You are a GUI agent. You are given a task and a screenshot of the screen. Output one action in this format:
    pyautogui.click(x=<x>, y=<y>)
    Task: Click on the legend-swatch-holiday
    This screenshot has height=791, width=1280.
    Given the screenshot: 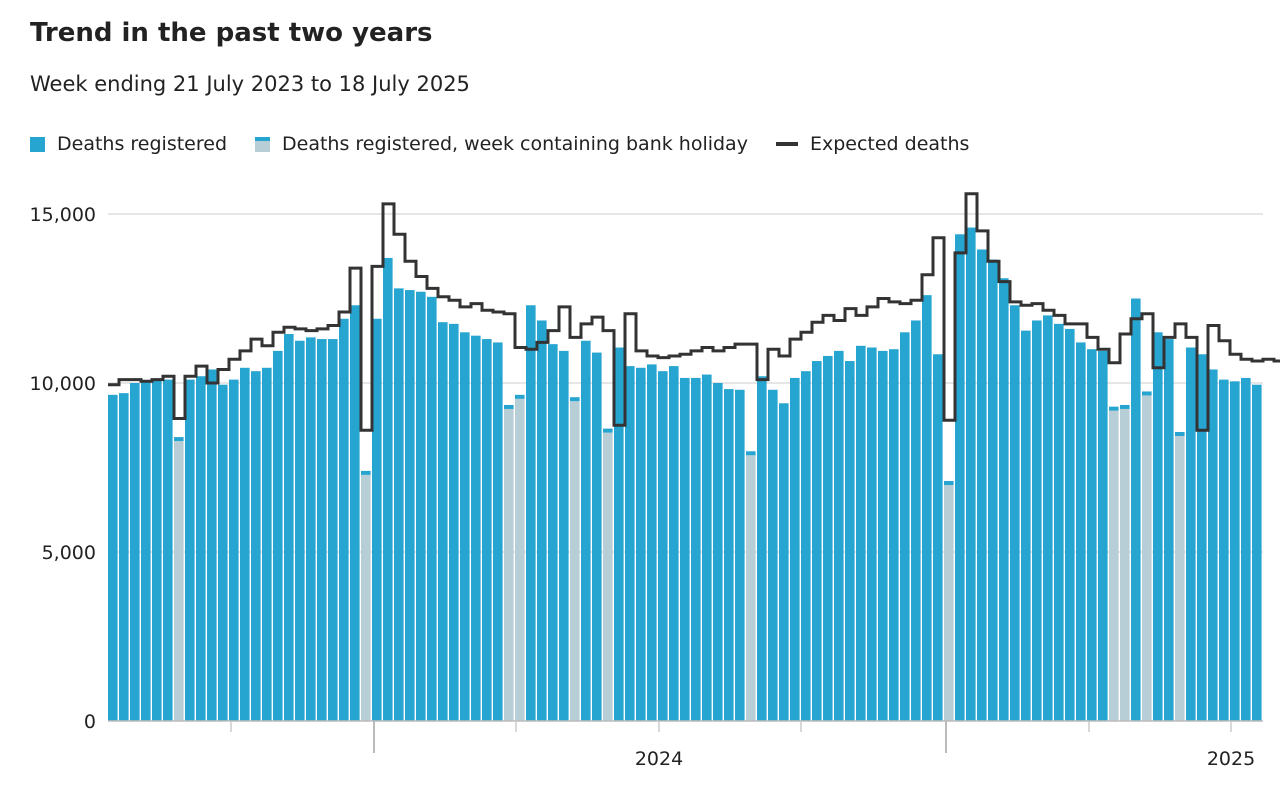 What is the action you would take?
    pyautogui.click(x=262, y=144)
    